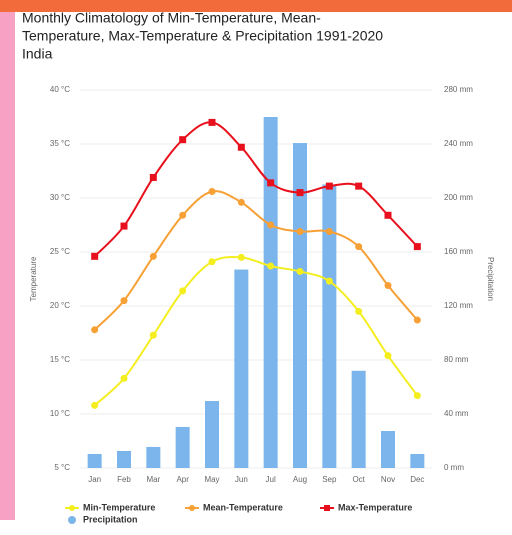  I want to click on y2-tick-label: 120 mm, so click(458, 305).